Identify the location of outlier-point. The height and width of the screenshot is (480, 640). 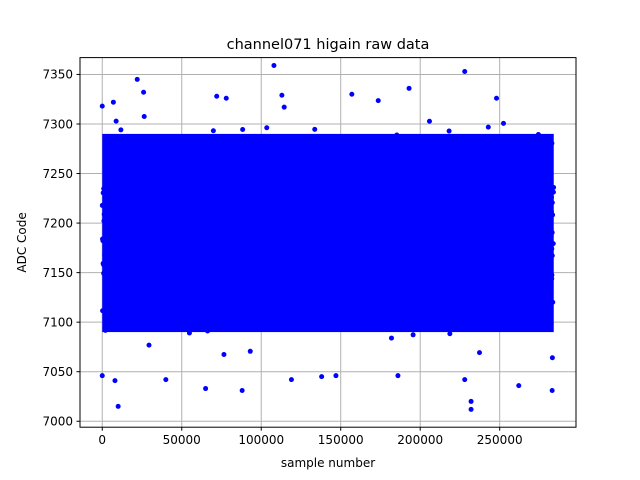
(137, 79).